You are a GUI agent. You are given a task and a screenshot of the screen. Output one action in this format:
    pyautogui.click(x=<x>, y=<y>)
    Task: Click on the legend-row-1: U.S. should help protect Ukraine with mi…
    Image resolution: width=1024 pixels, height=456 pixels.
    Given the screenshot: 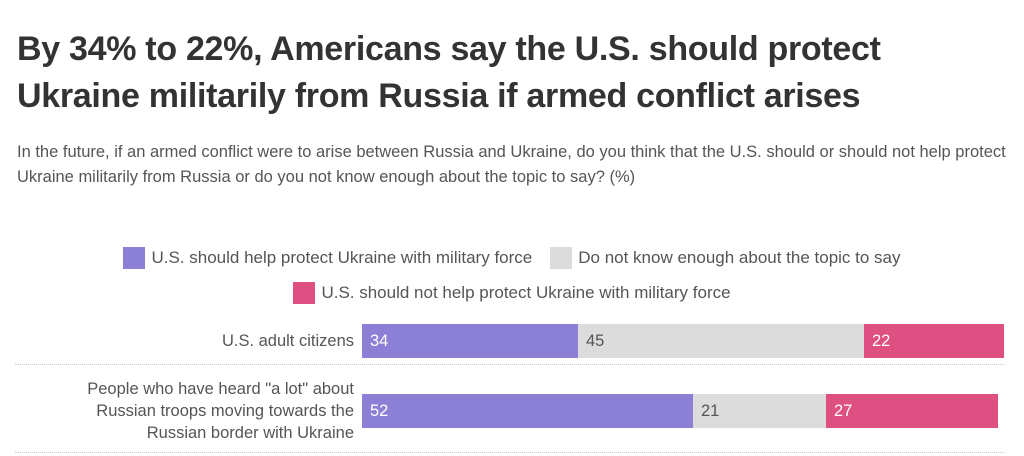 What is the action you would take?
    pyautogui.click(x=512, y=258)
    